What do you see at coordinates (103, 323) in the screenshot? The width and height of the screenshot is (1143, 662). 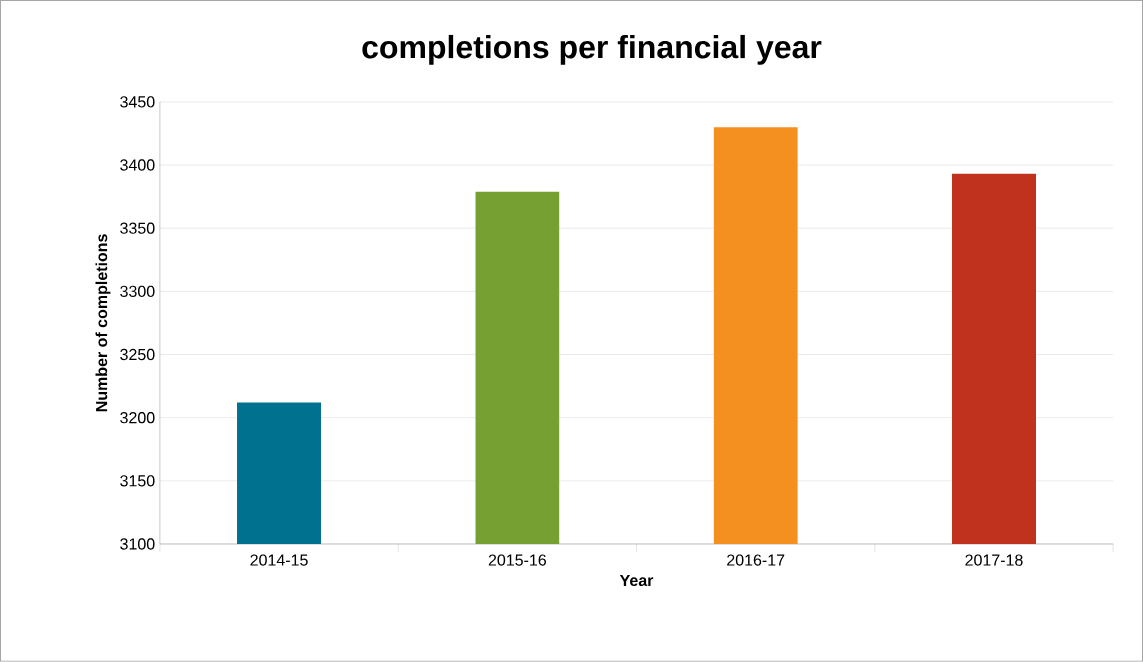 I see `y-axis-title: Number of completions` at bounding box center [103, 323].